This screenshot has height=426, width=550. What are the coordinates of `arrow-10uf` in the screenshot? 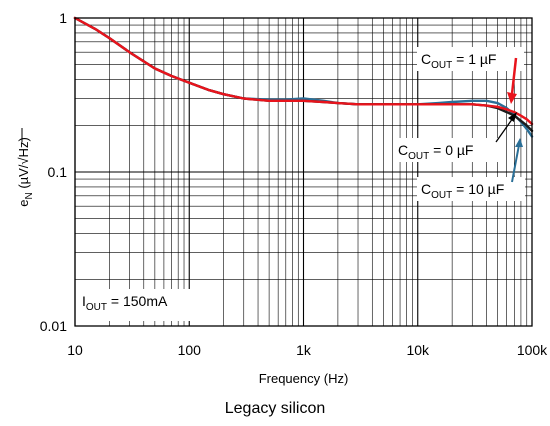 It's located at (517, 160).